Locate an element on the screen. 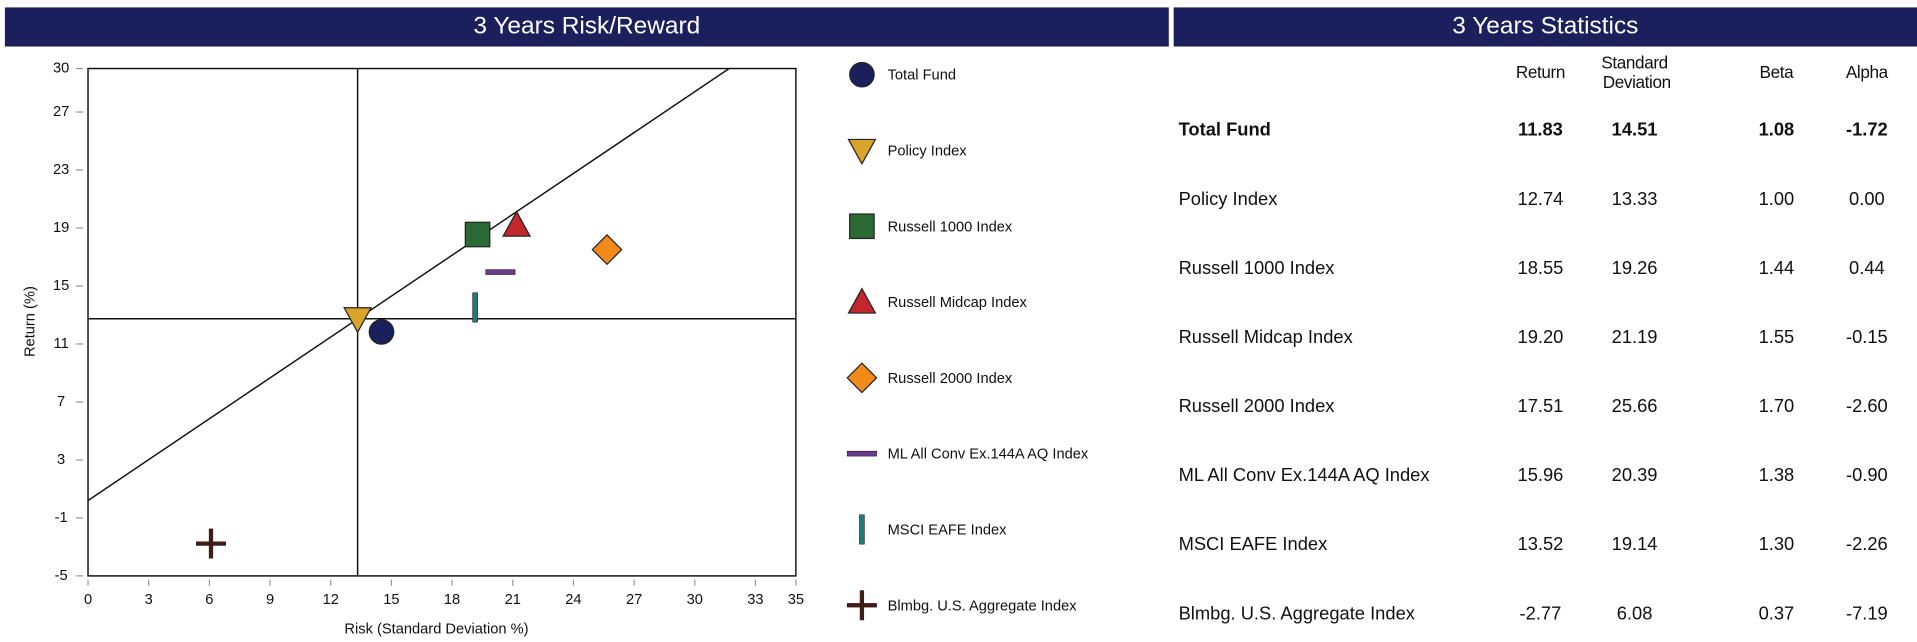  x-tick-label: 3 is located at coordinates (149, 600).